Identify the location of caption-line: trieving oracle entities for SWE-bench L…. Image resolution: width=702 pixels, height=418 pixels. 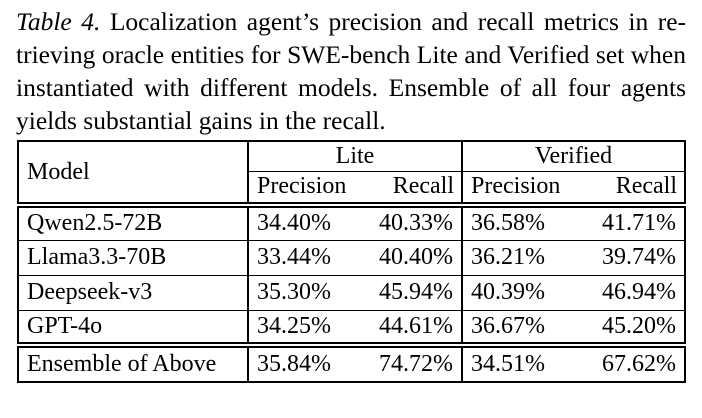
(351, 54).